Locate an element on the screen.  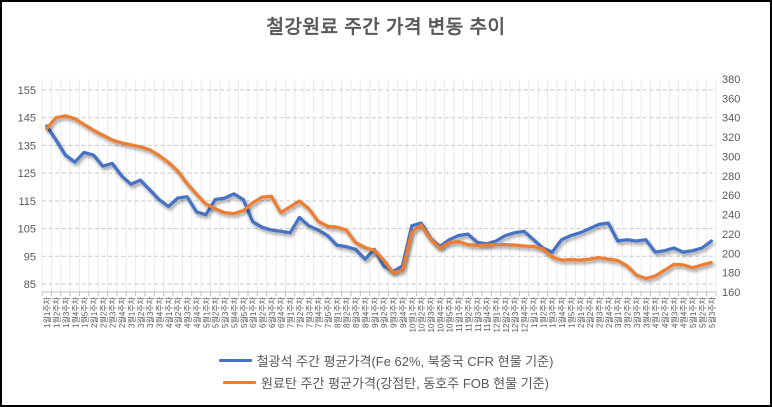
right-axis-tick: 240 is located at coordinates (731, 216).